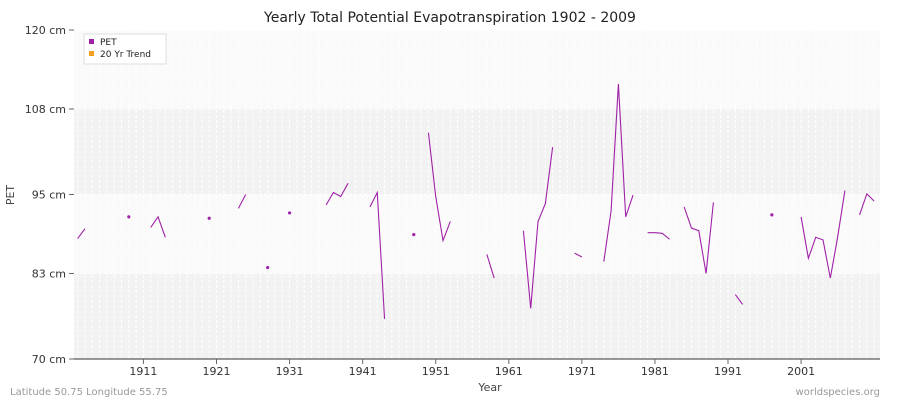  Describe the element at coordinates (655, 371) in the screenshot. I see `x-tick-label: 1981` at that location.